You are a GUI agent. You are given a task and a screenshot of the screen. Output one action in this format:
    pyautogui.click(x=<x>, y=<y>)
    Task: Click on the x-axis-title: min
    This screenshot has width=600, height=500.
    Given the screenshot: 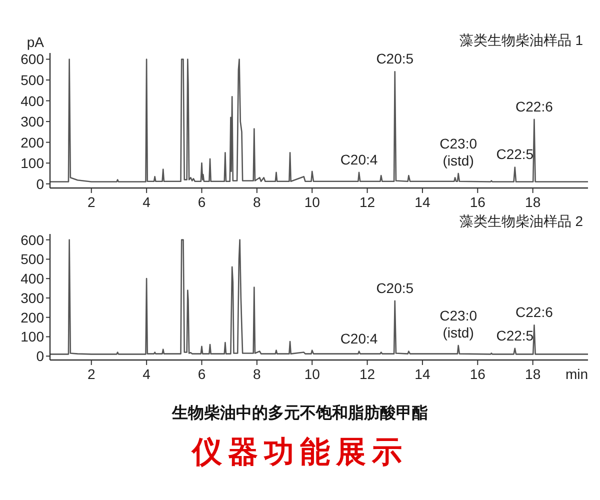 What is the action you would take?
    pyautogui.click(x=576, y=374)
    